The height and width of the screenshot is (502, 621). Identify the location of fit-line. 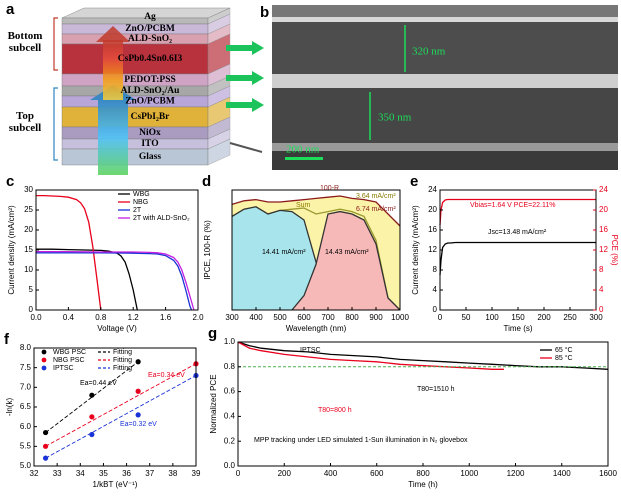
(92, 397).